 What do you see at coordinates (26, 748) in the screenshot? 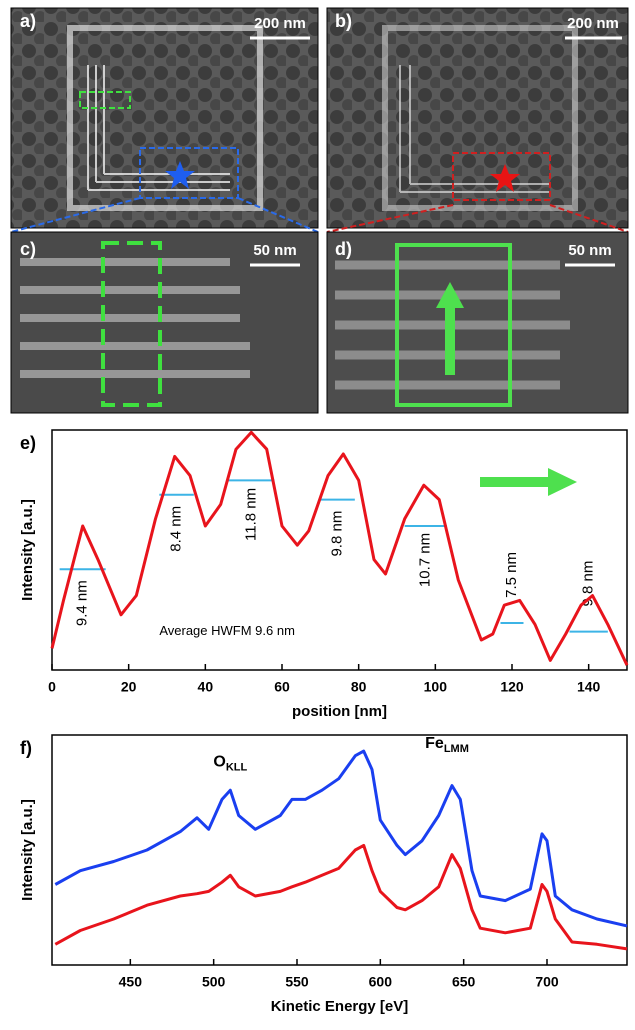
I see `panel-label: f)` at bounding box center [26, 748].